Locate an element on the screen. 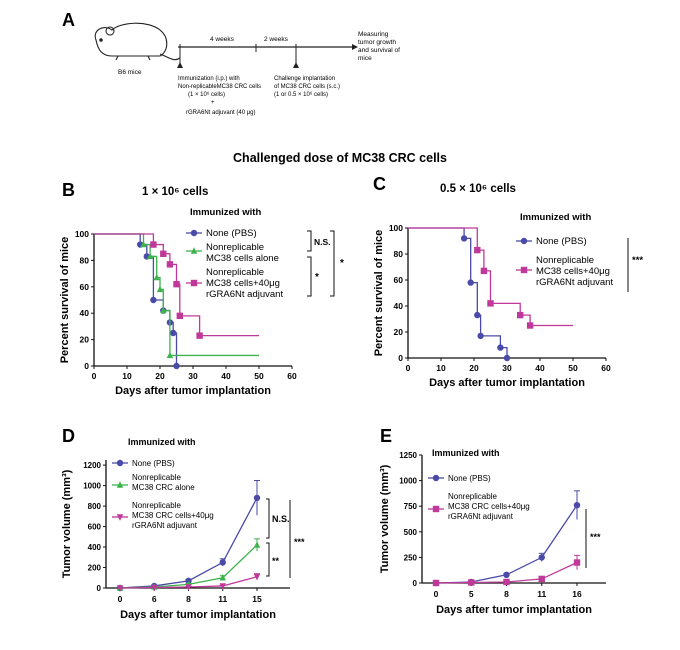 This screenshot has height=650, width=680. legend-label: MC38 cells+40μg is located at coordinates (573, 271).